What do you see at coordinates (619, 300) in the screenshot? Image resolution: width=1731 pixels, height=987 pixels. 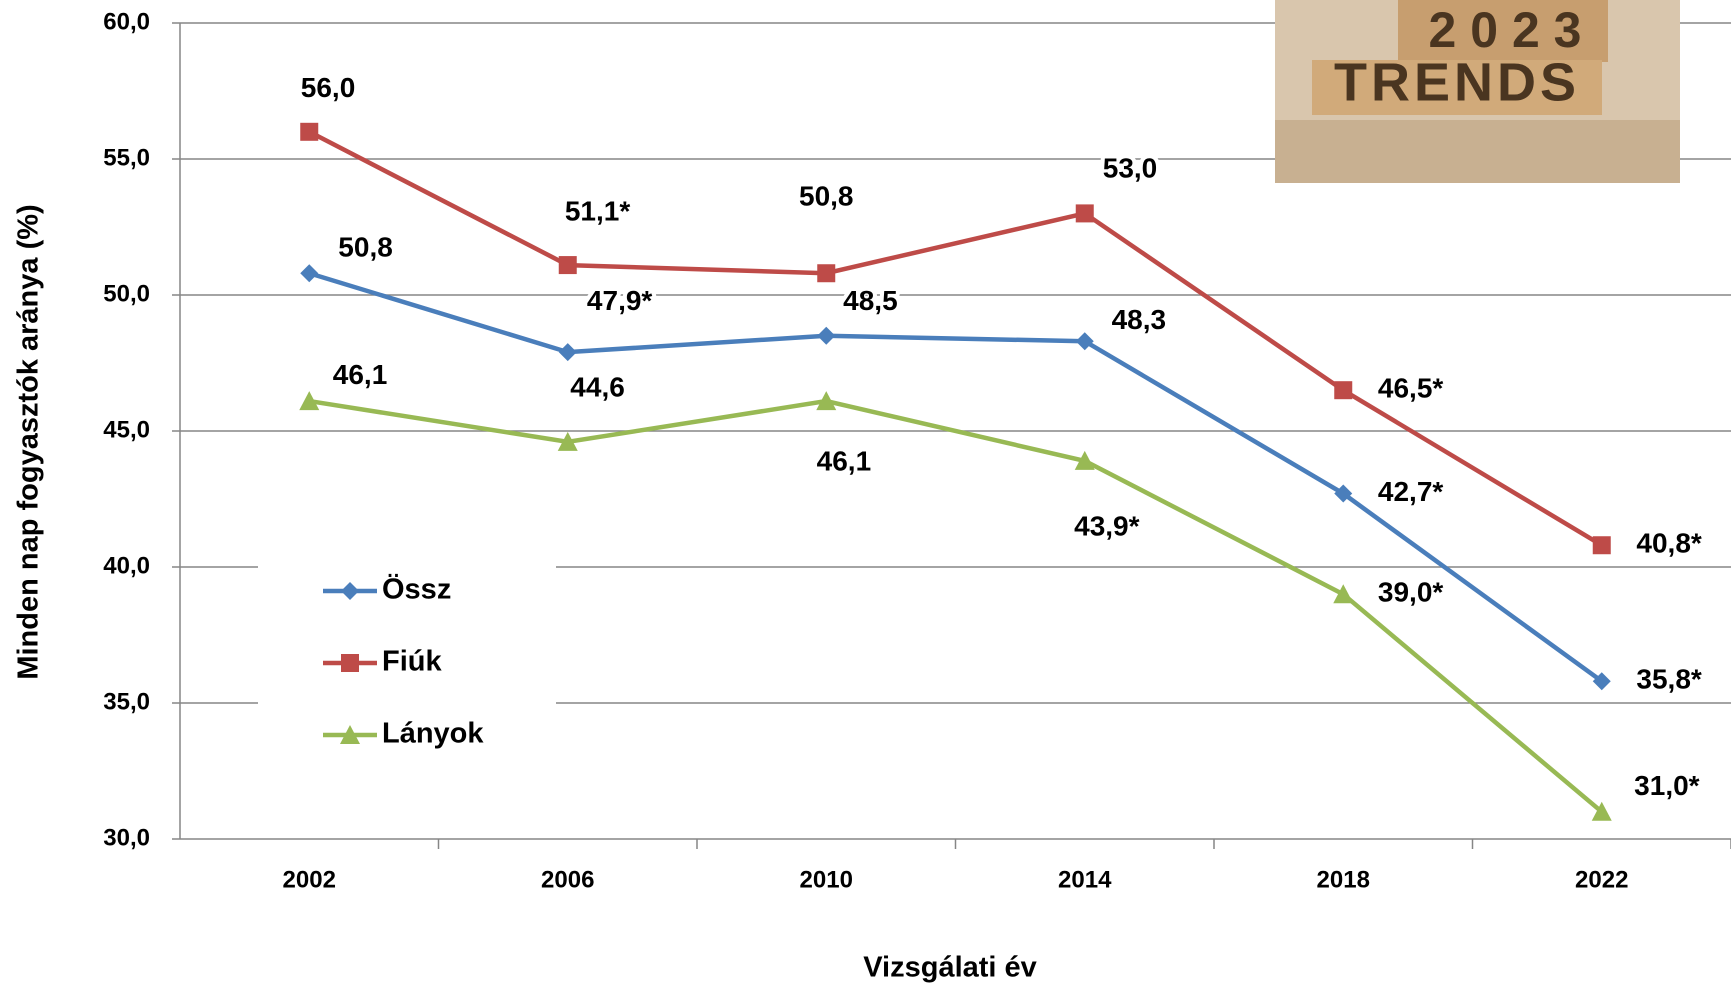 I see `data-label: 47,9*` at bounding box center [619, 300].